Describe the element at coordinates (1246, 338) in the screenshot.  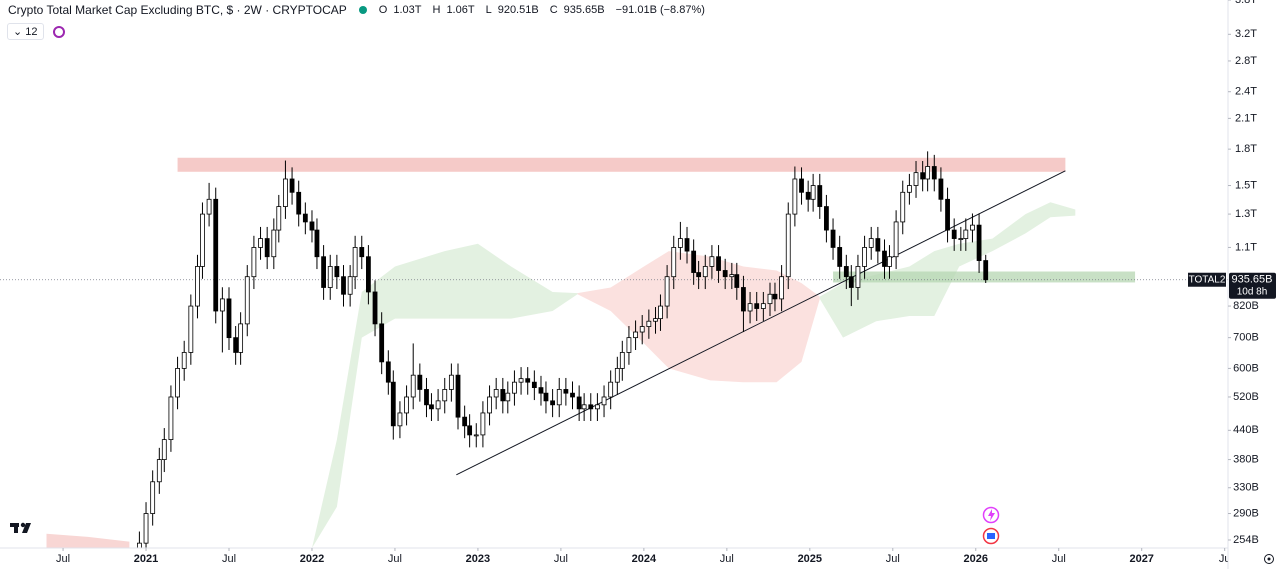
I see `y-tick-label: 700B` at that location.